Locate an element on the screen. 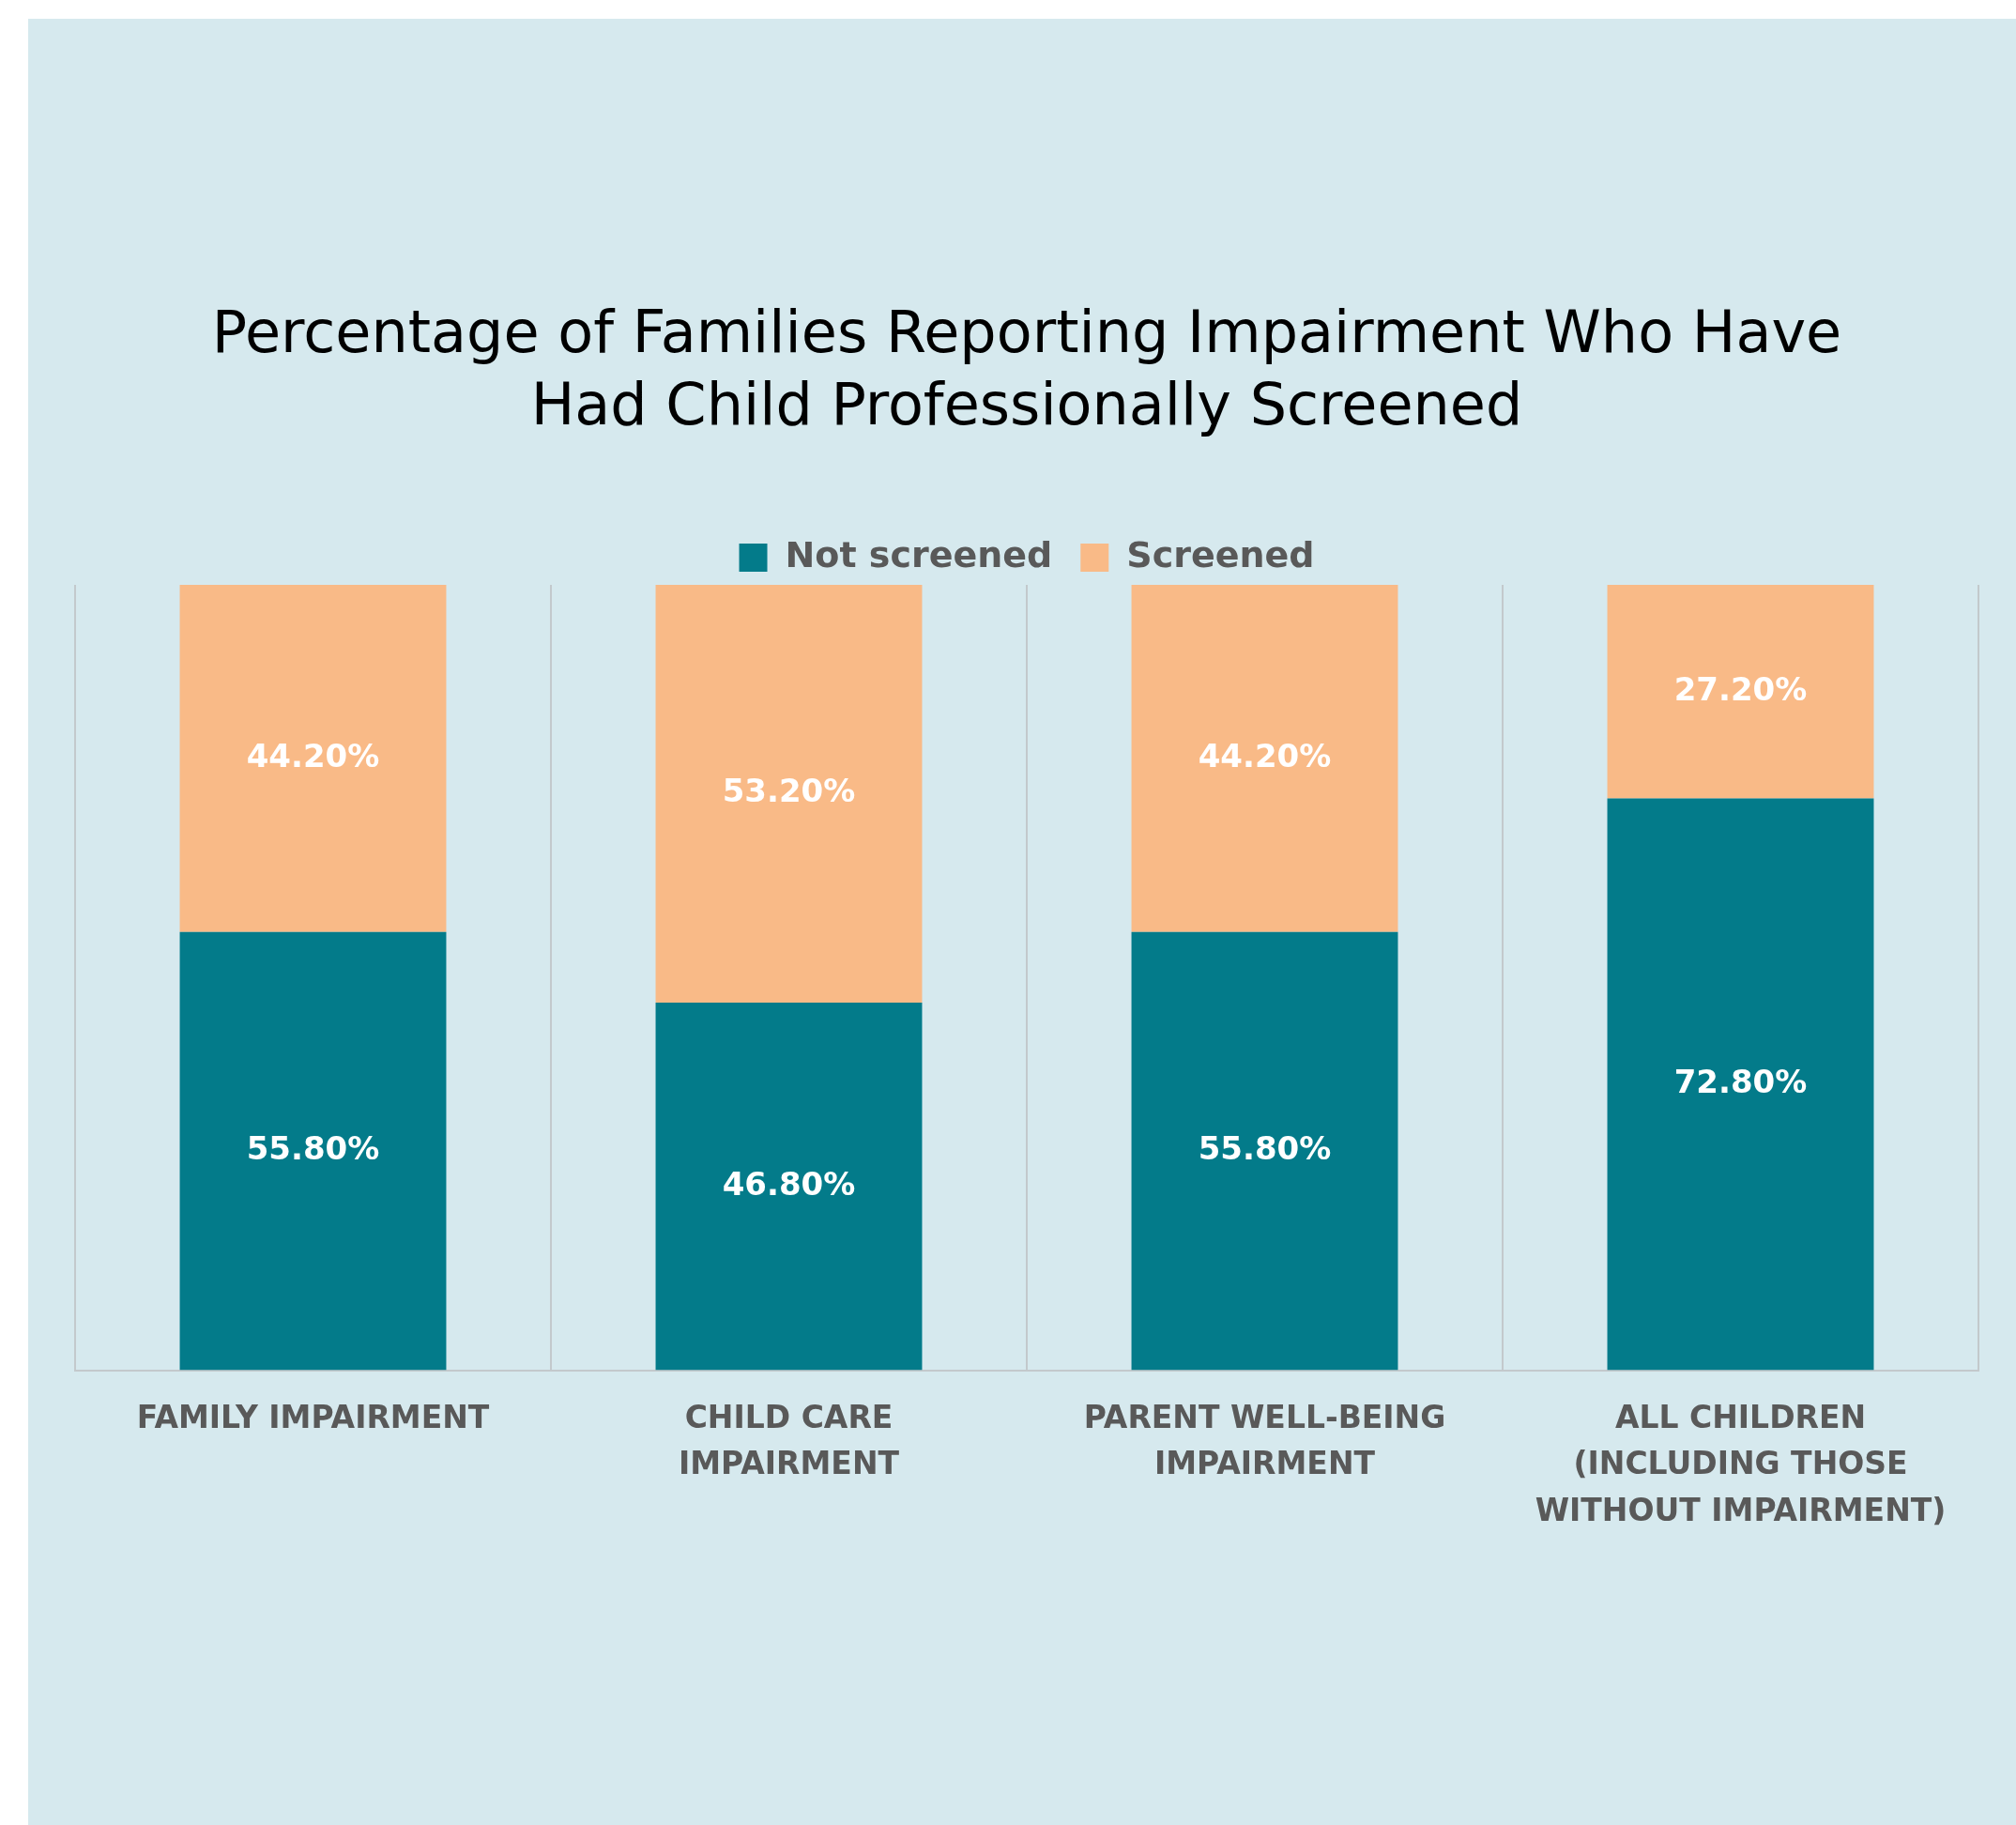 This screenshot has height=1825, width=2016. data-label: 72.80% is located at coordinates (1740, 1081).